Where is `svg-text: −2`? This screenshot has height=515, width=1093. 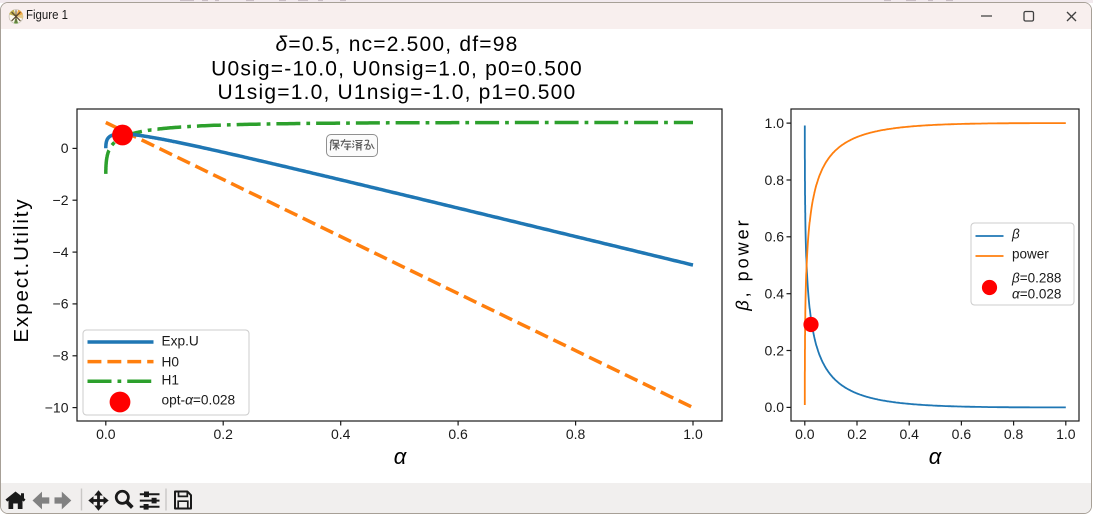 svg-text: −2 is located at coordinates (61, 200).